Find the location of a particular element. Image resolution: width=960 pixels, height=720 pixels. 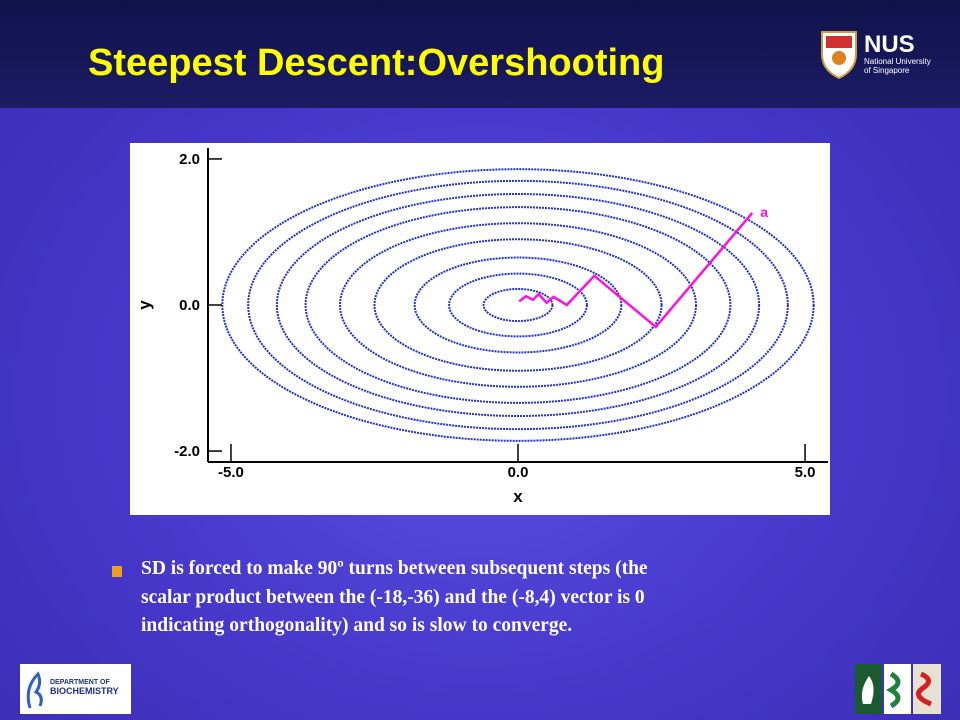

descent-path is located at coordinates (636, 270).